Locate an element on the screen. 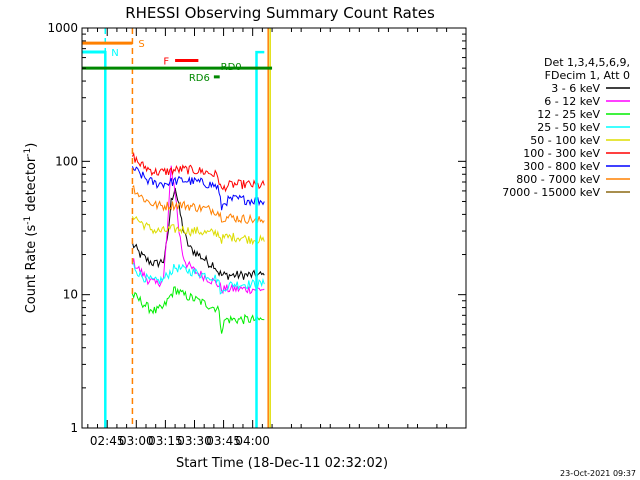 This screenshot has height=480, width=640. y-tick-label-2: 10 is located at coordinates (70, 295).